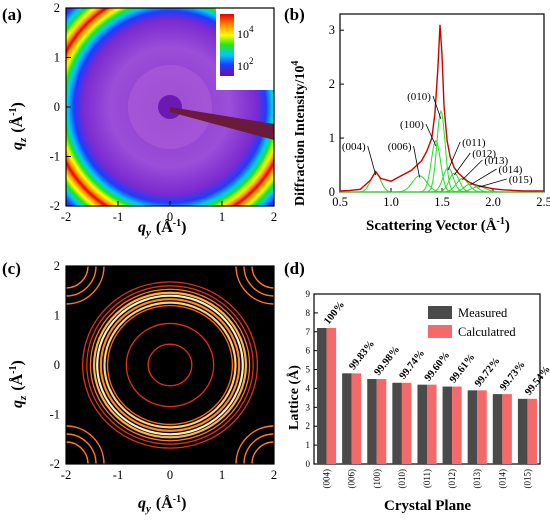 This screenshot has width=550, height=523. Describe the element at coordinates (419, 97) in the screenshot. I see `peak-label: (010)` at that location.